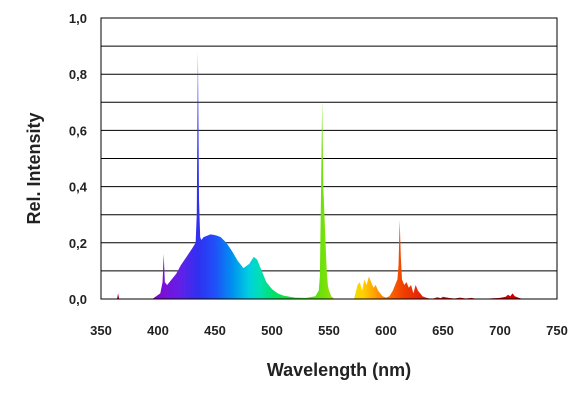  I want to click on y-axis-ticks: 0,0 0,2 0,4 0,6 0,8 1,0, so click(78, 159).